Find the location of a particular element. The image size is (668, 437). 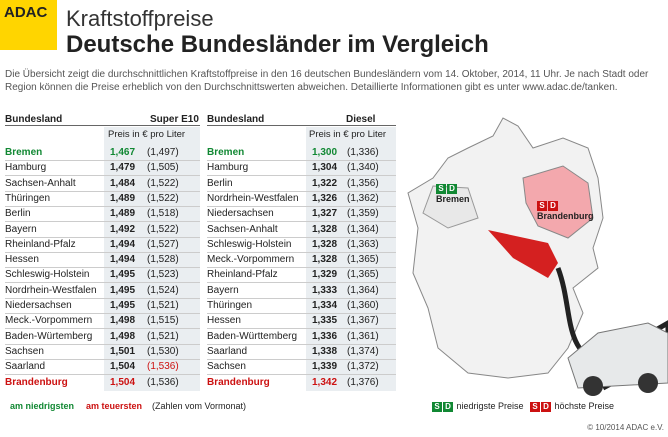

previous-price: (1,374) is located at coordinates (363, 351).